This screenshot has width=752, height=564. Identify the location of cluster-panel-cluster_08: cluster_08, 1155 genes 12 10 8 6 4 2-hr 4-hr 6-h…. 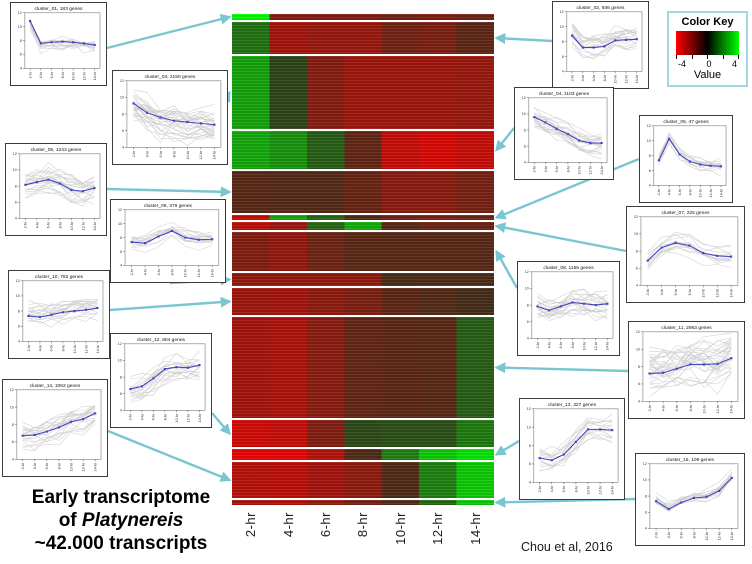
(568, 308).